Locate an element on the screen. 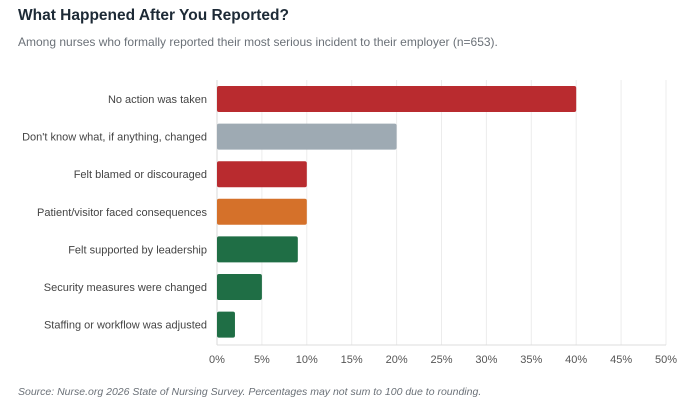  x-tick-label: 10% is located at coordinates (307, 360).